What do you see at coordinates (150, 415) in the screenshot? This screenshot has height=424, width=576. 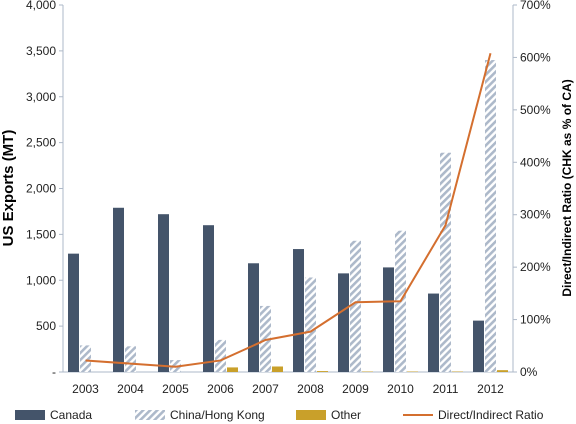 I see `legend-swatch-china-hong-kong` at bounding box center [150, 415].